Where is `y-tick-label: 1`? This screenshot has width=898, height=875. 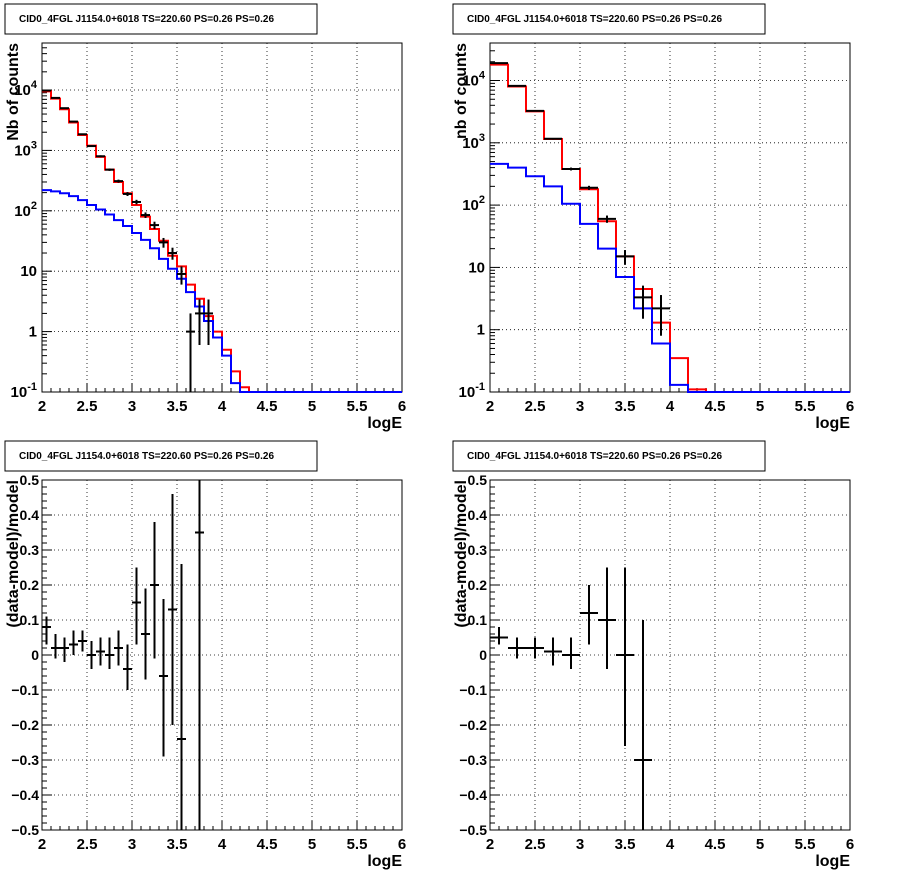
y-tick-label: 1 is located at coordinates (33, 332).